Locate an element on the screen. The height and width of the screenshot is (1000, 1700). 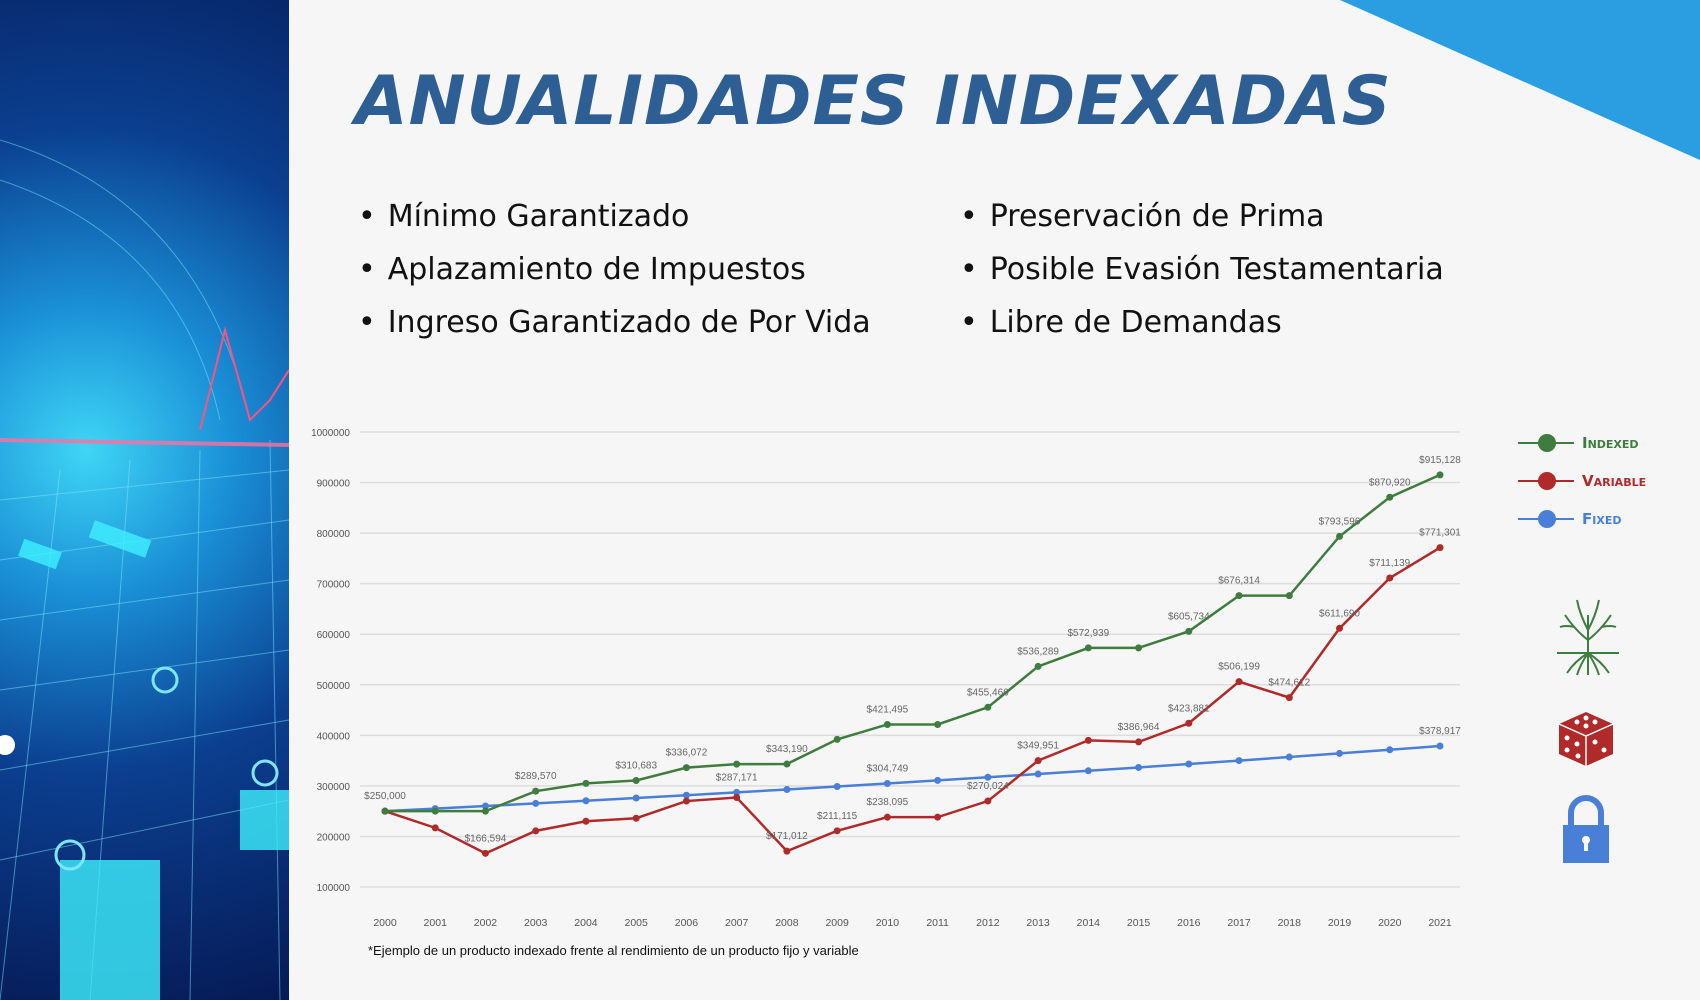
data-label: $171,012 is located at coordinates (787, 836).